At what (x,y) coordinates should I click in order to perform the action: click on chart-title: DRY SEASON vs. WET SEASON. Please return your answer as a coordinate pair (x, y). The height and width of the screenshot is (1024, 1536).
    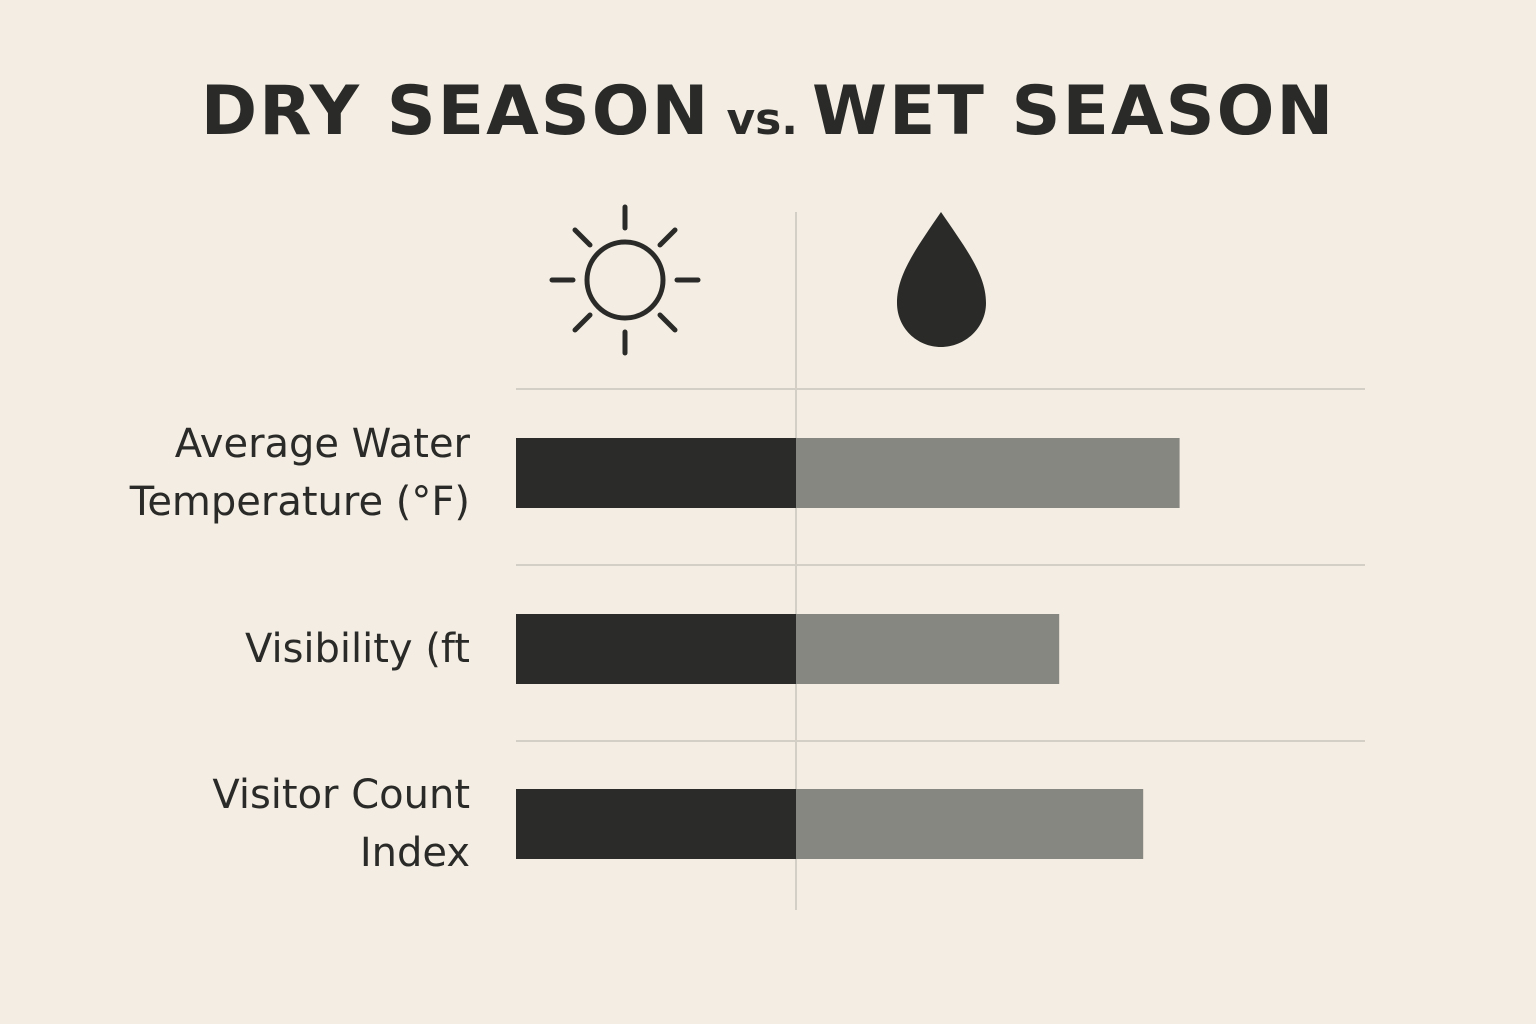
    Looking at the image, I should click on (768, 111).